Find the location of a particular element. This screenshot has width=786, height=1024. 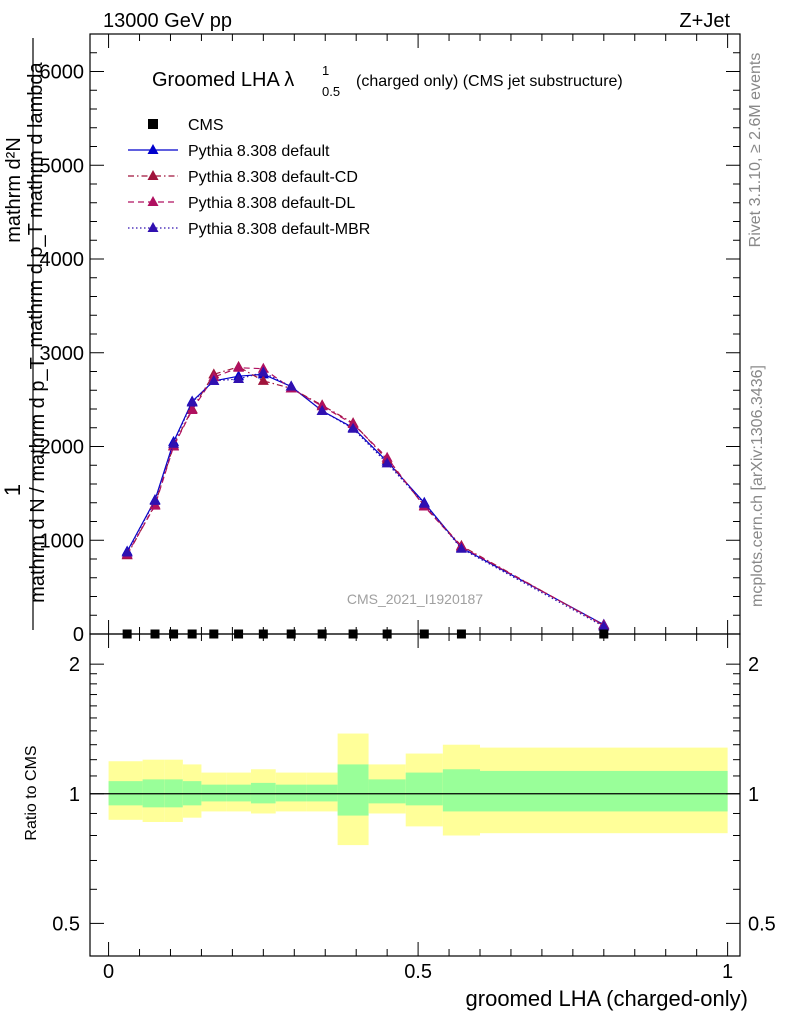

analysis-watermark: CMS_2021_I1920187 is located at coordinates (415, 599).